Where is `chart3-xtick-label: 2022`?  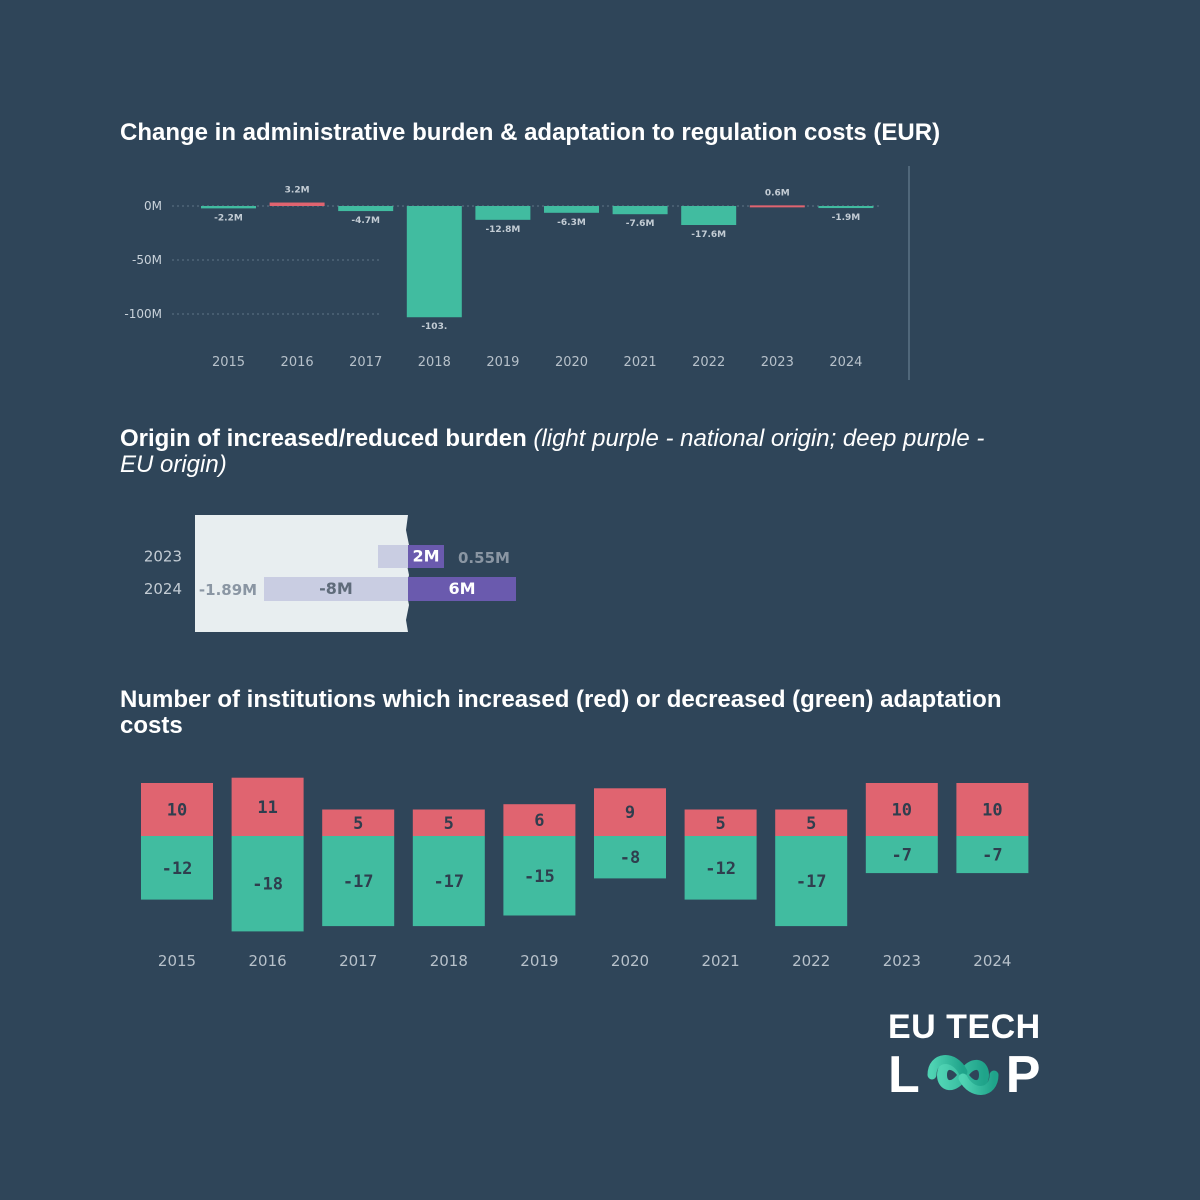
chart3-xtick-label: 2022 is located at coordinates (811, 961).